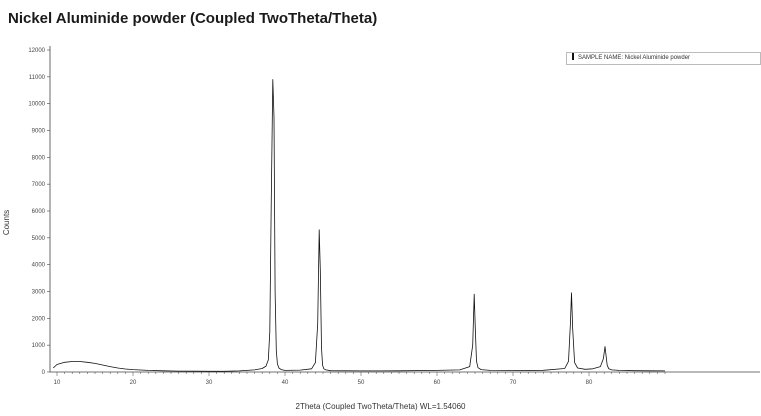 The image size is (761, 416). Describe the element at coordinates (573, 56) in the screenshot. I see `legend-swatch` at that location.